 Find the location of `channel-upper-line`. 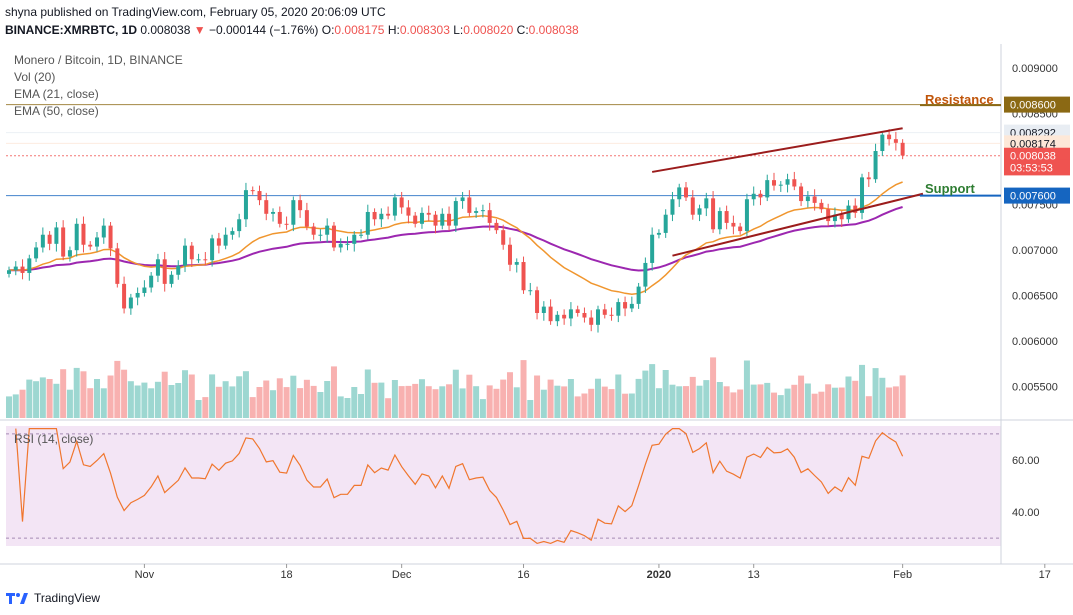

channel-upper-line is located at coordinates (777, 150).